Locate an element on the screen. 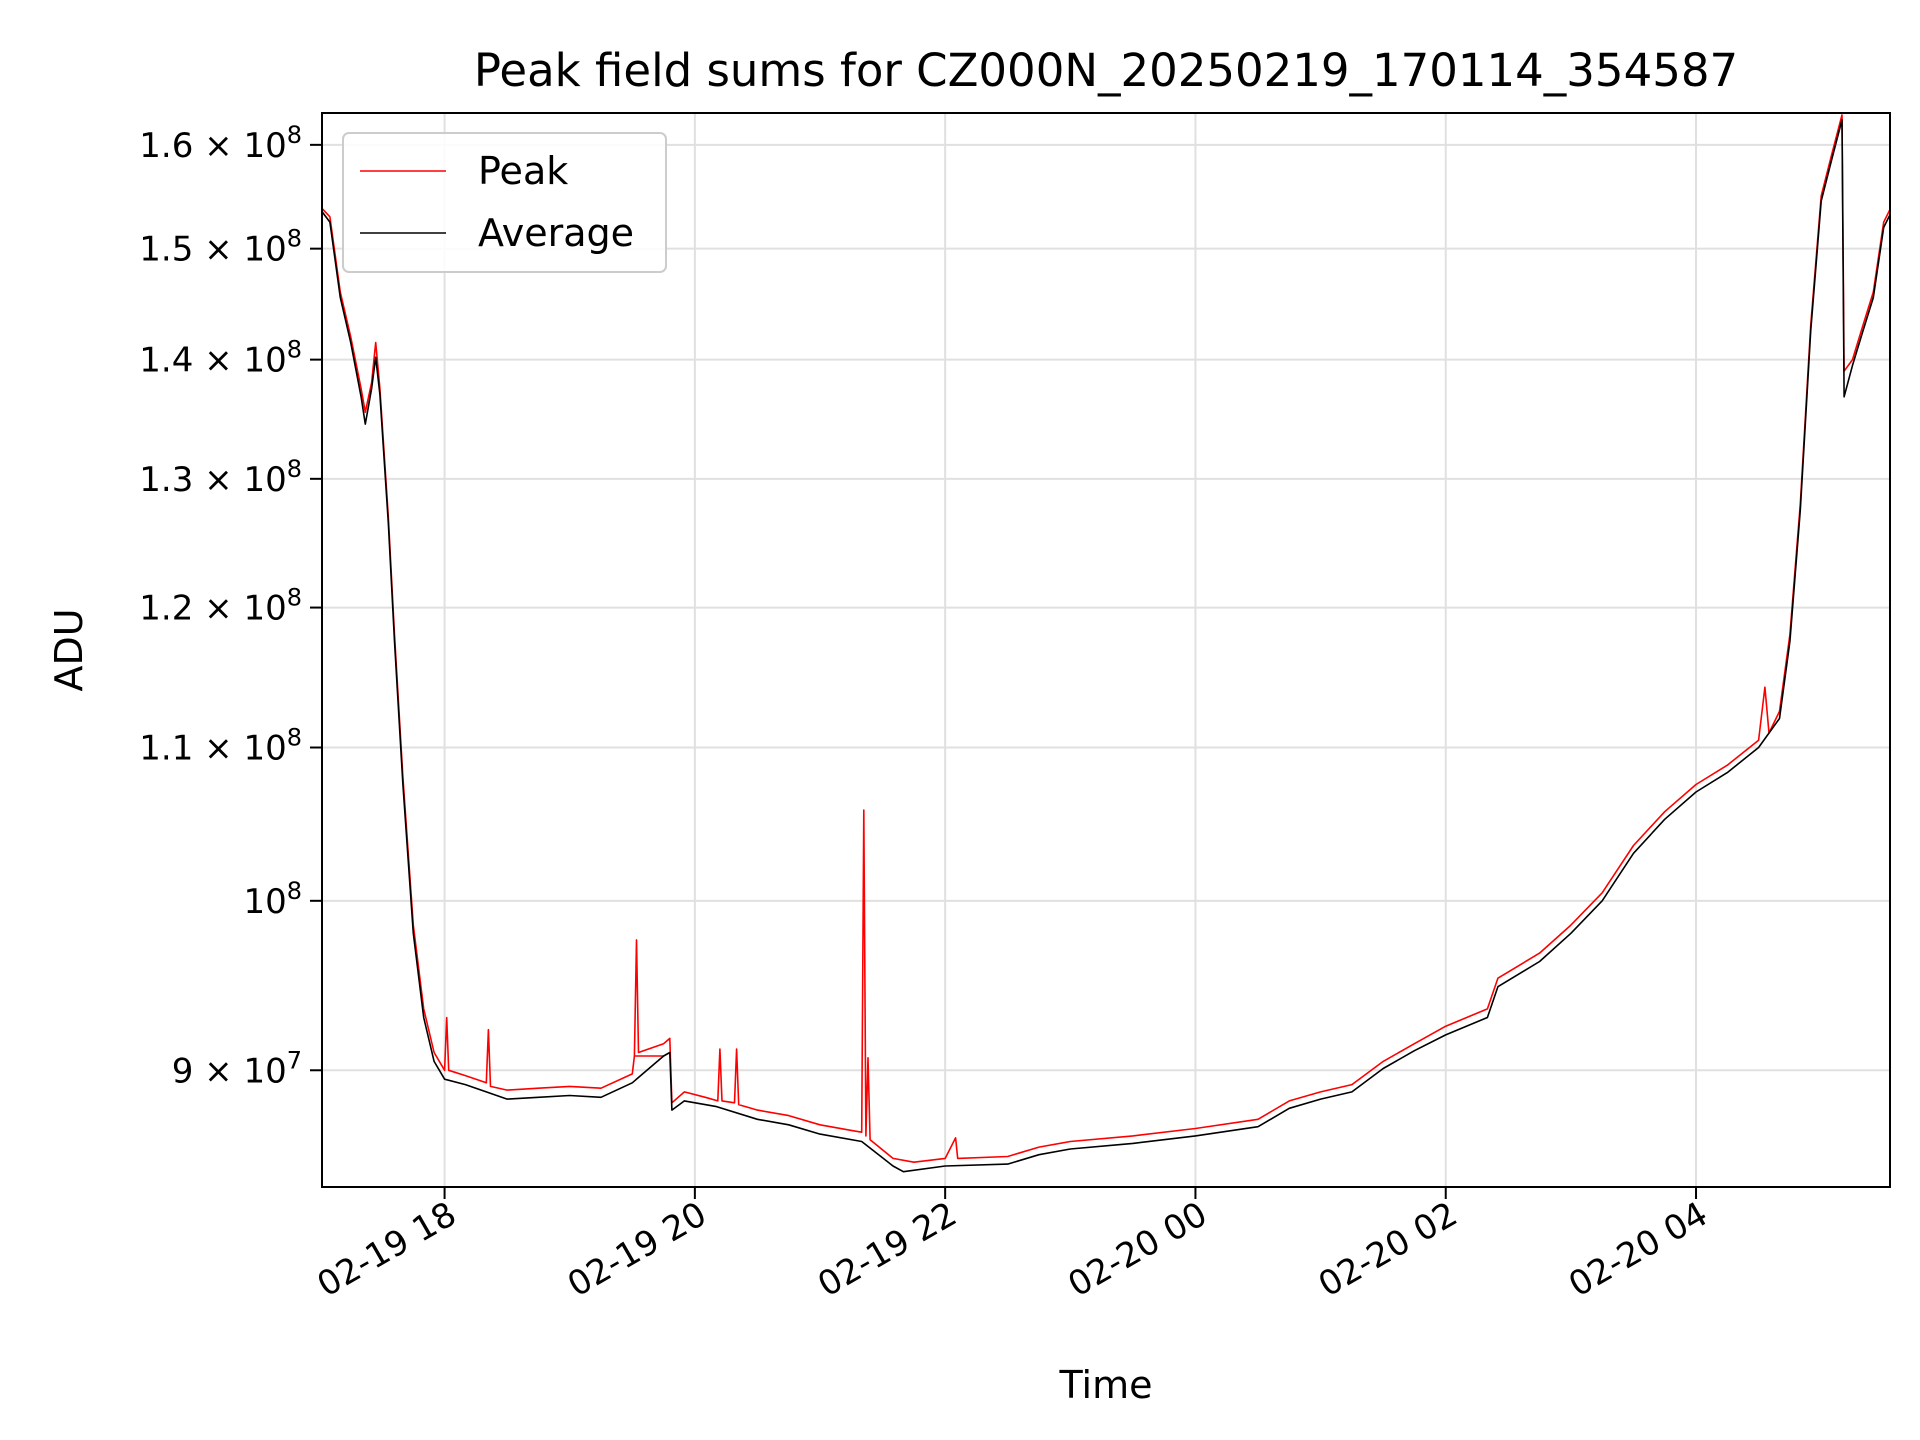 The width and height of the screenshot is (1920, 1440). legend-label-peak: Peak is located at coordinates (523, 171).